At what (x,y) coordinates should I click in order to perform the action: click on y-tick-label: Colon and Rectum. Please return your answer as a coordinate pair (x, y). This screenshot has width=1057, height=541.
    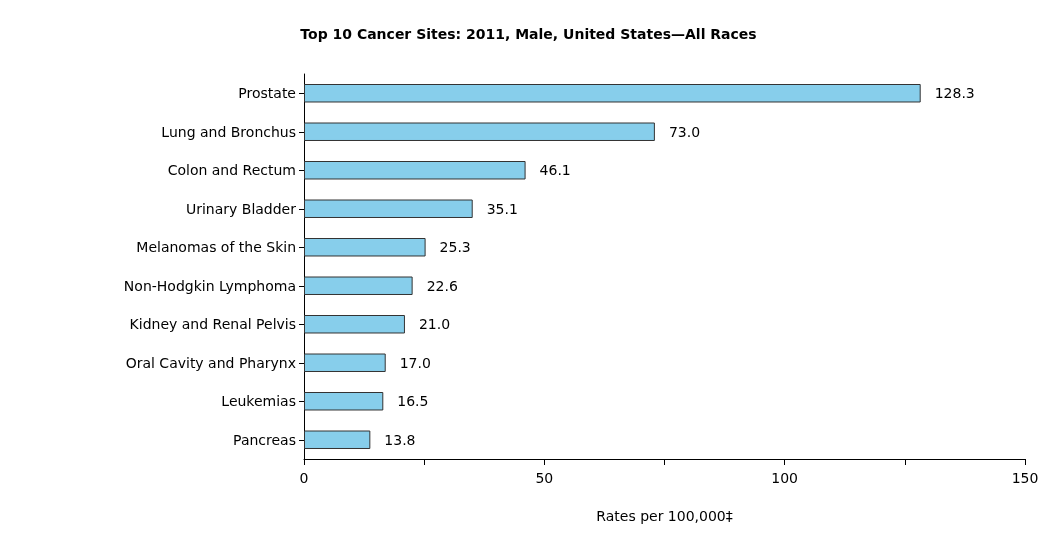
    Looking at the image, I should click on (231, 170).